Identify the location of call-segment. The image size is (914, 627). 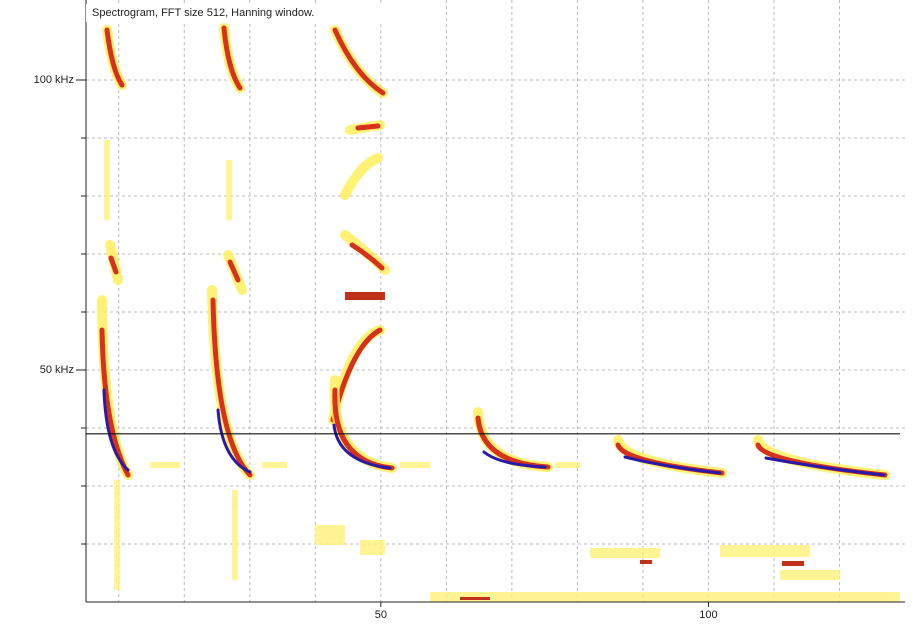
(365, 296).